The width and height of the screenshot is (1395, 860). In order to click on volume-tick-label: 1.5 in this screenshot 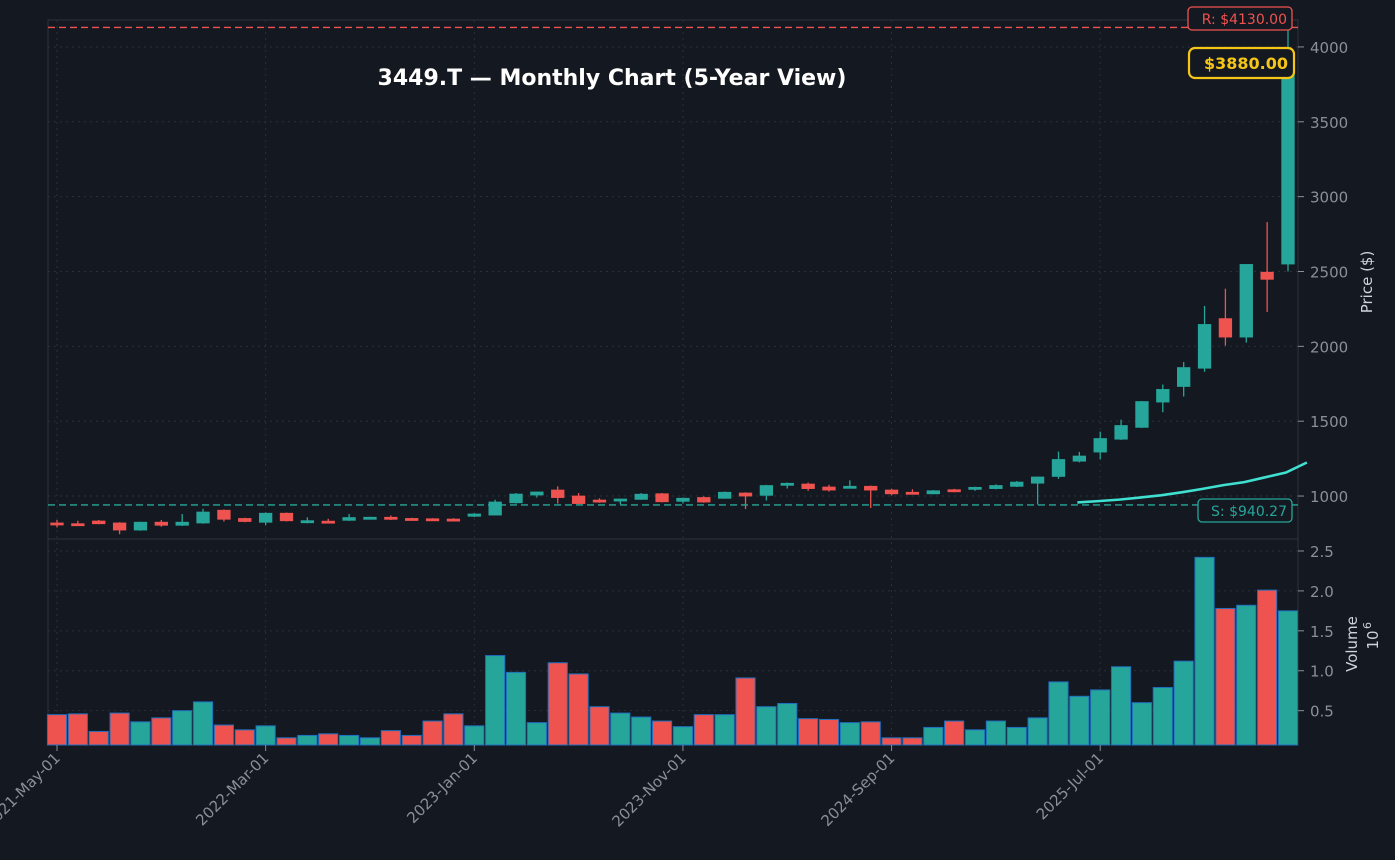, I will do `click(1322, 632)`.